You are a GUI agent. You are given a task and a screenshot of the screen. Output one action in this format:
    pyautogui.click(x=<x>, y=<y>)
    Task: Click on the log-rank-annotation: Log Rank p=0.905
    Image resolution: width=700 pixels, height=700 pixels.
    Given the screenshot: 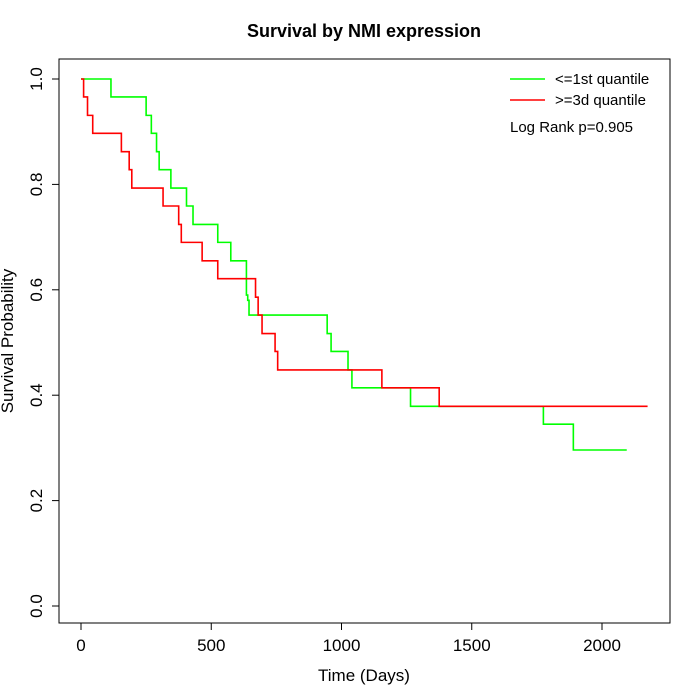 What is the action you would take?
    pyautogui.click(x=571, y=127)
    